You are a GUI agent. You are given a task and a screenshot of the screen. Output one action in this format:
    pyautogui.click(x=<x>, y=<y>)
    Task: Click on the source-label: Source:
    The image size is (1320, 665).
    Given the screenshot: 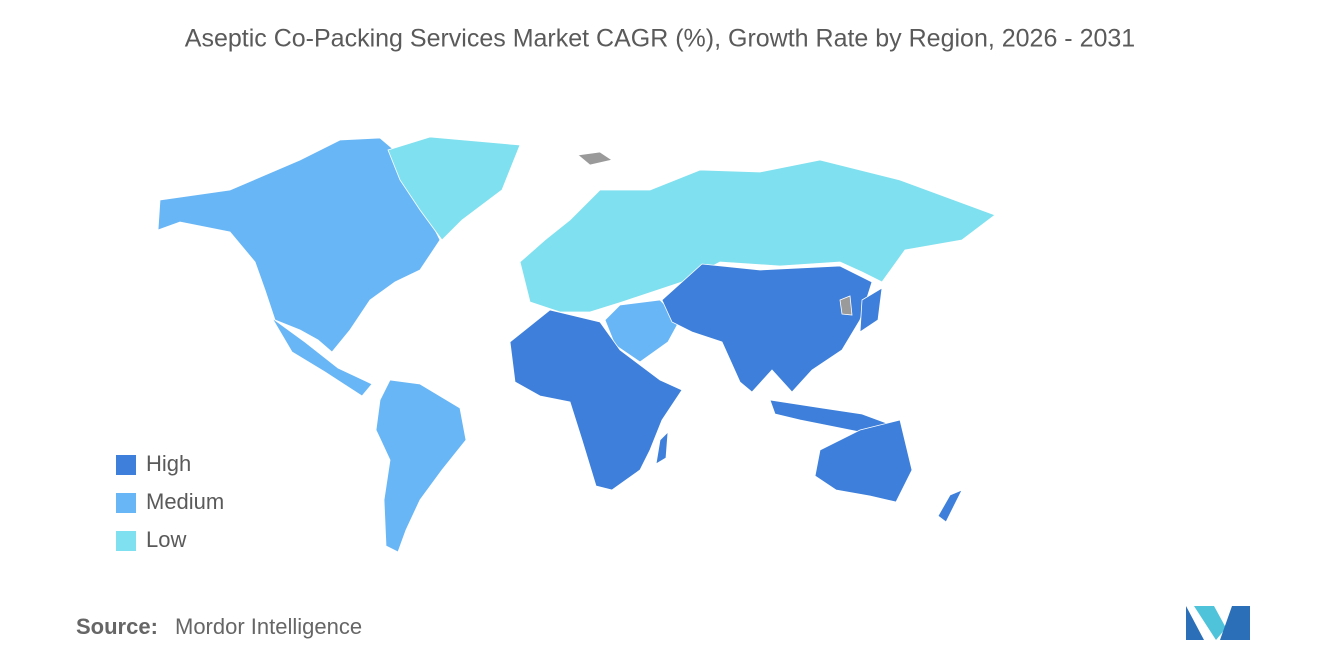 What is the action you would take?
    pyautogui.click(x=117, y=626)
    